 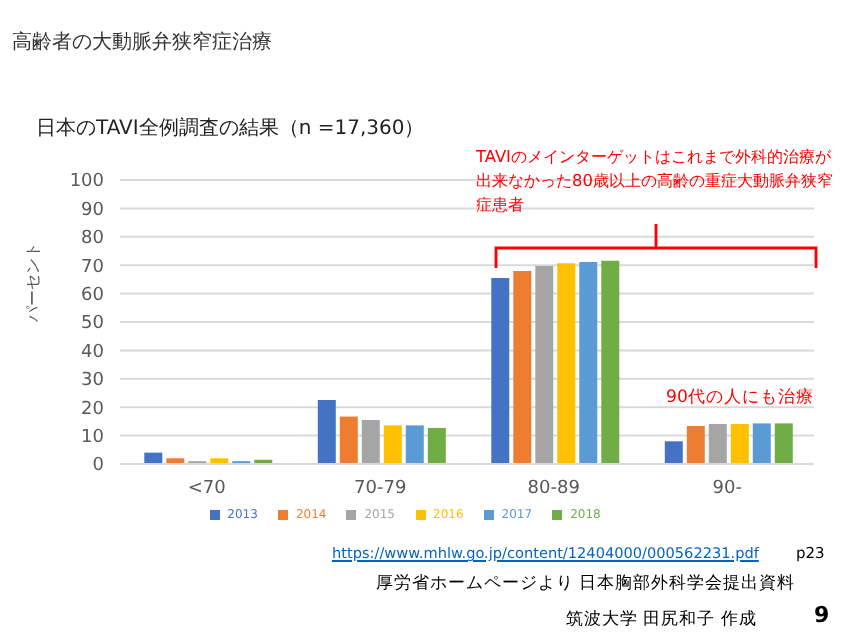 What do you see at coordinates (93, 381) in the screenshot?
I see `y-tick-label: 30` at bounding box center [93, 381].